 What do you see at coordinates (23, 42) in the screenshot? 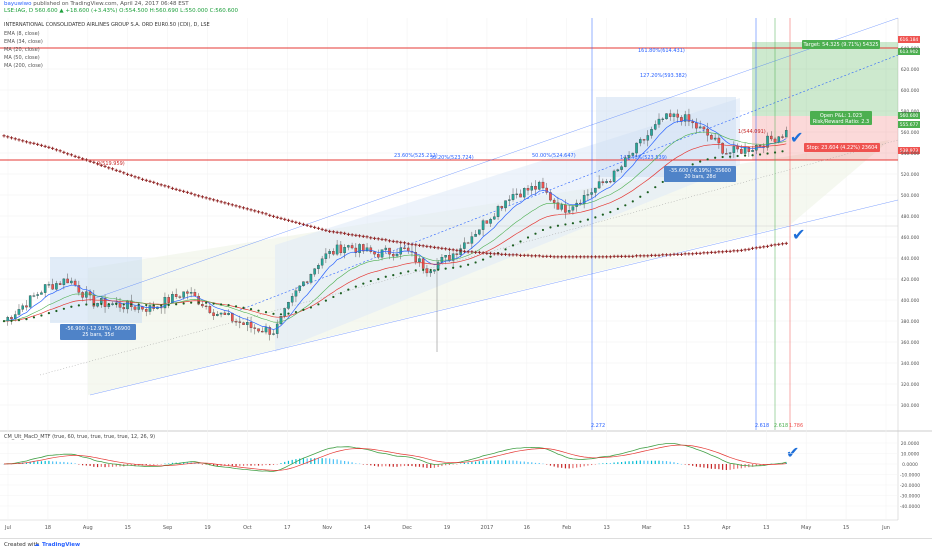
I see `indicator-label: EMA (34, close)` at bounding box center [23, 42].